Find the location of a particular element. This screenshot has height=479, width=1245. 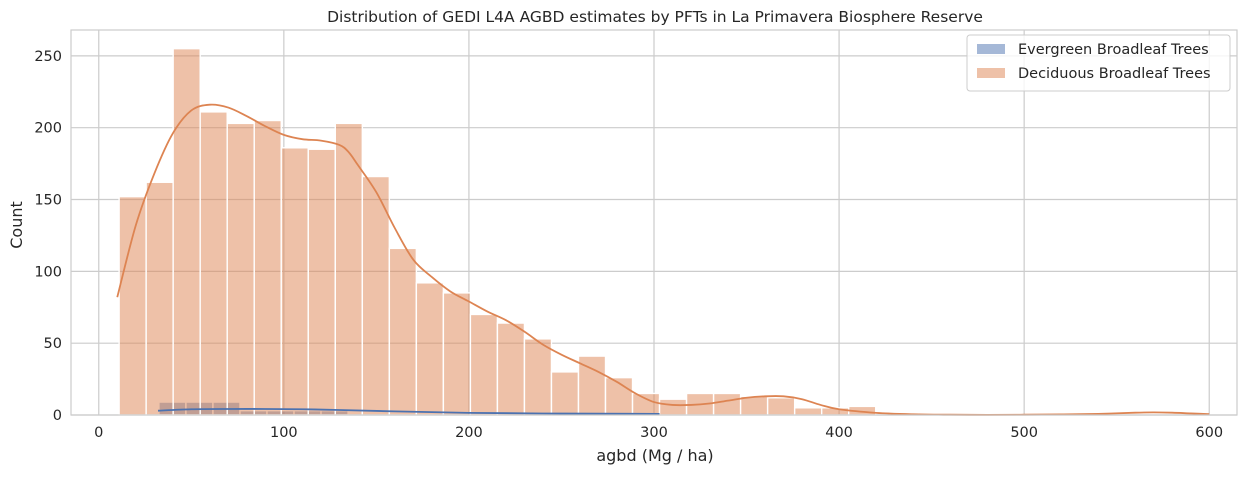

legend-frame is located at coordinates (1098, 63).